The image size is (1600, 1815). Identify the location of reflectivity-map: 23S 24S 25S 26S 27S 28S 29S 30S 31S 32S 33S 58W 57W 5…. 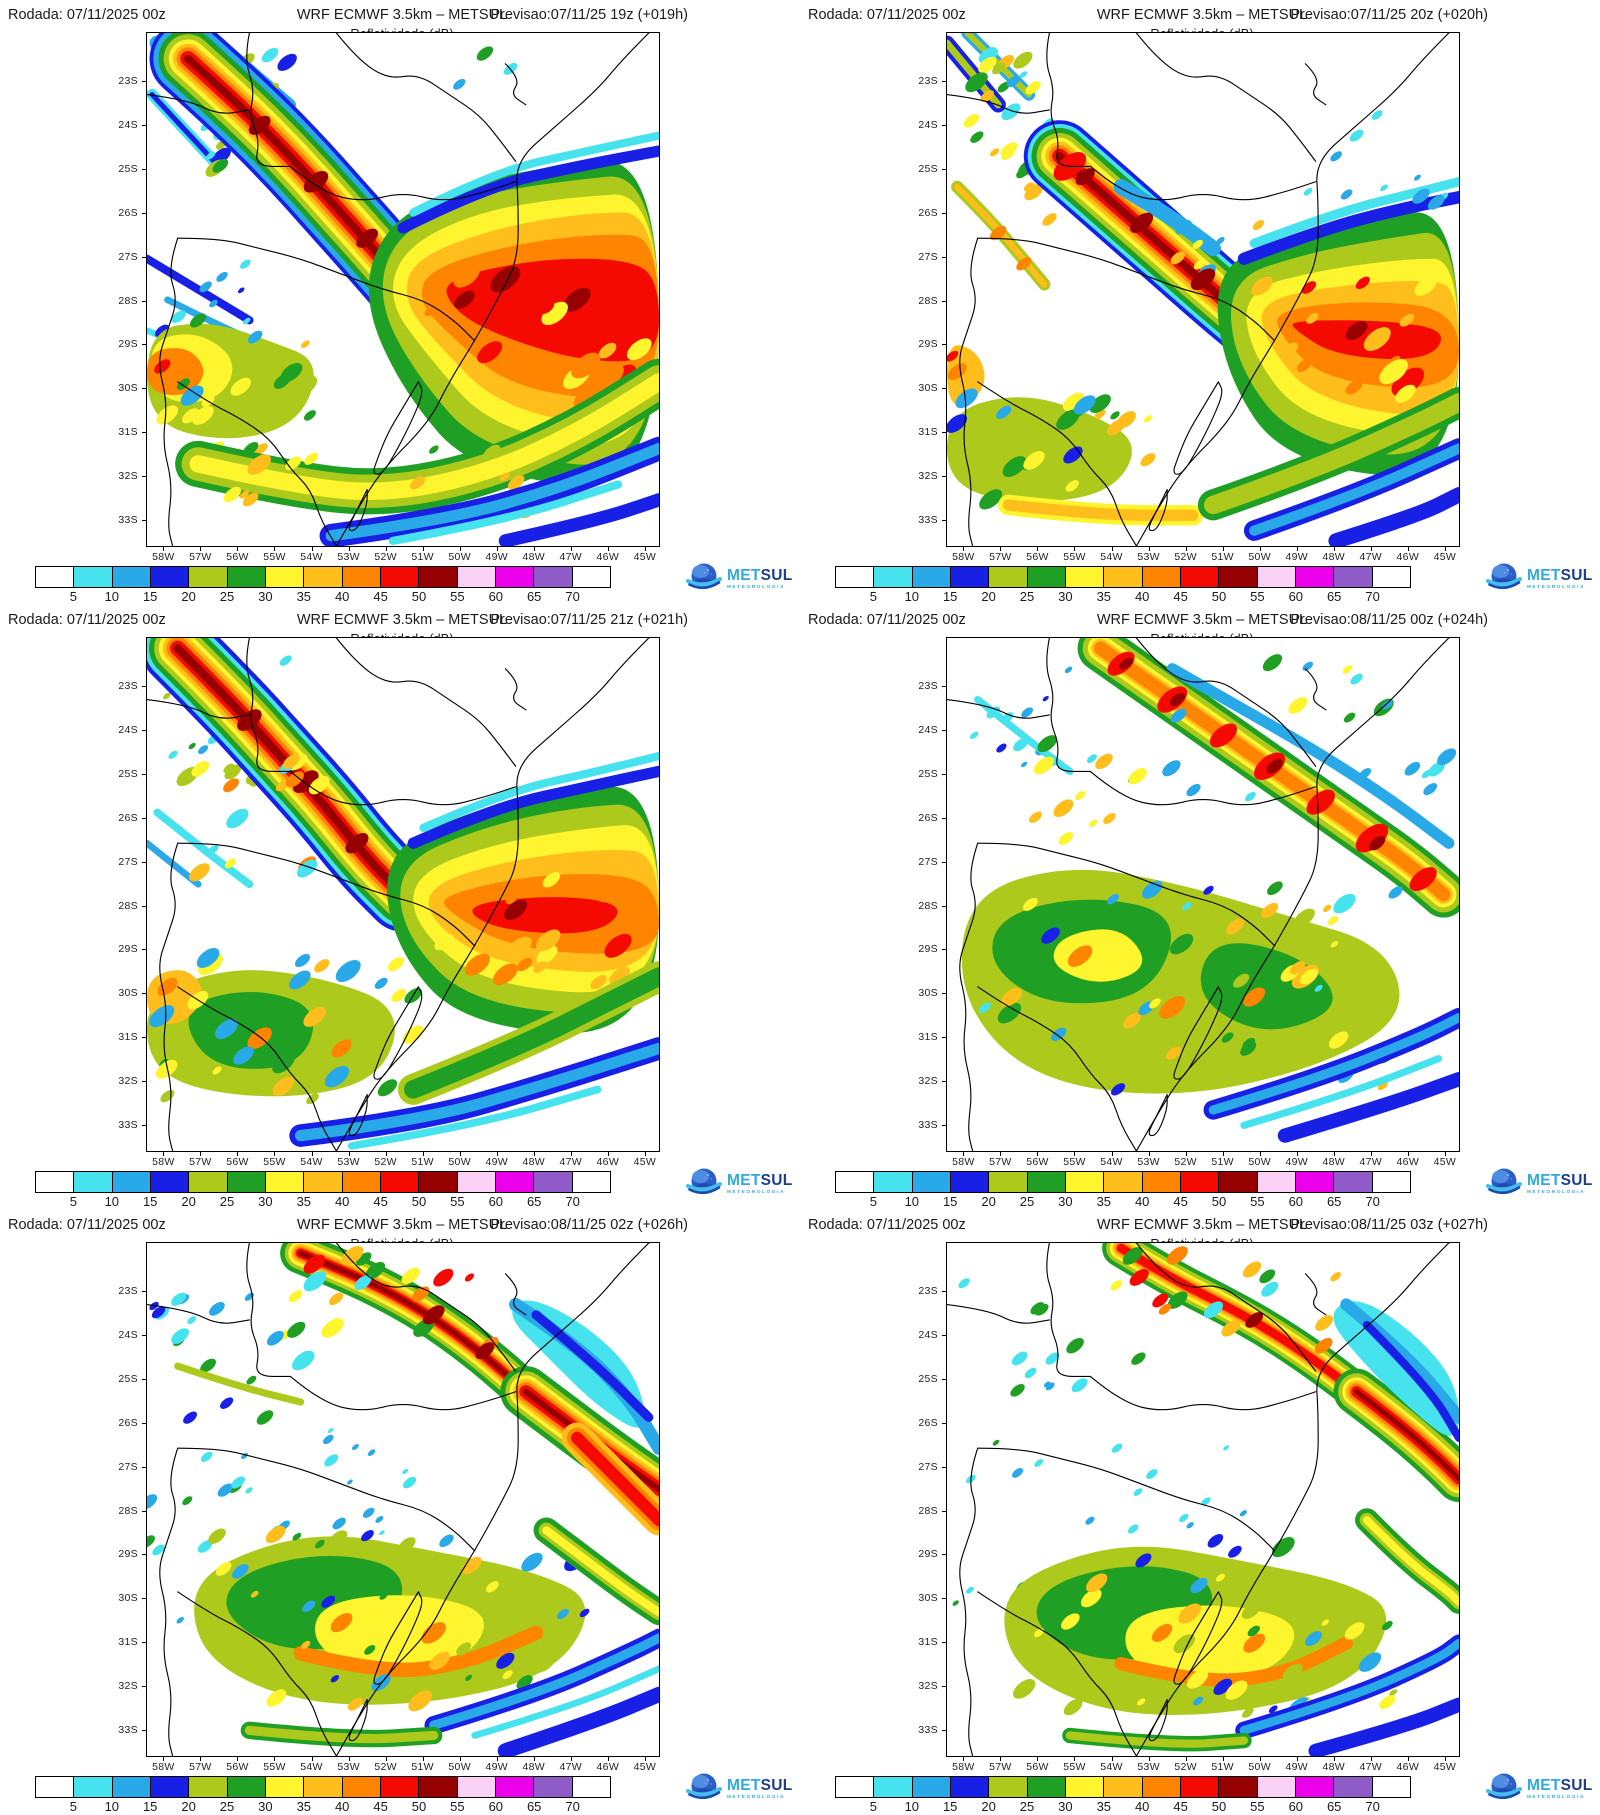
(1189, 1507).